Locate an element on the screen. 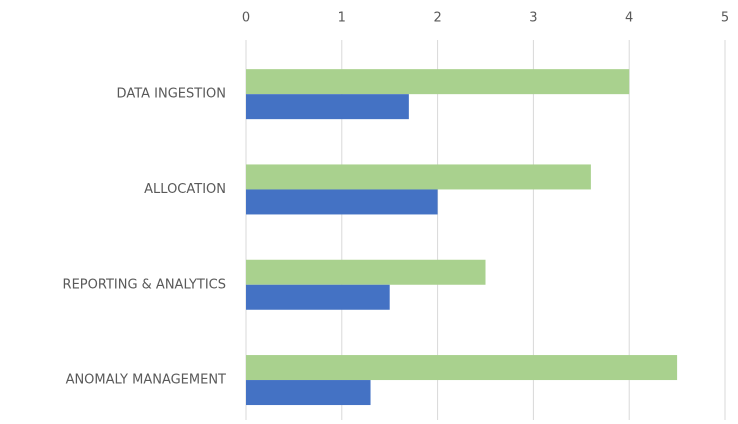  y-tick-label: REPORTING & ANALYTICS is located at coordinates (144, 284).